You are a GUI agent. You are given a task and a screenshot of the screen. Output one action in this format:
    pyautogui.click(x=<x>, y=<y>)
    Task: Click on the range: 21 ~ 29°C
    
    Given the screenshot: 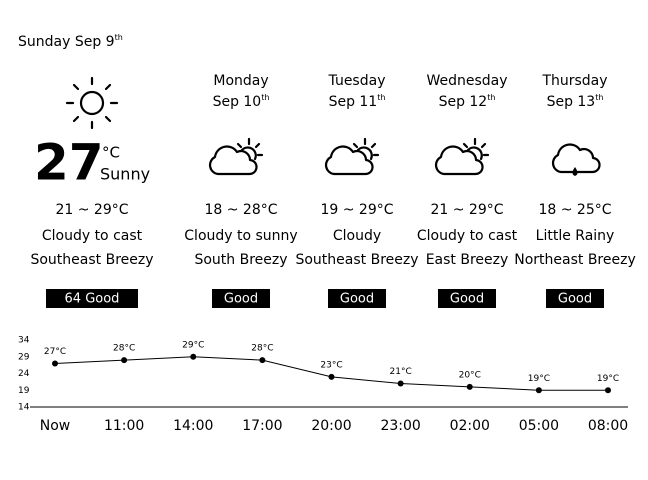 What is the action you would take?
    pyautogui.click(x=466, y=210)
    